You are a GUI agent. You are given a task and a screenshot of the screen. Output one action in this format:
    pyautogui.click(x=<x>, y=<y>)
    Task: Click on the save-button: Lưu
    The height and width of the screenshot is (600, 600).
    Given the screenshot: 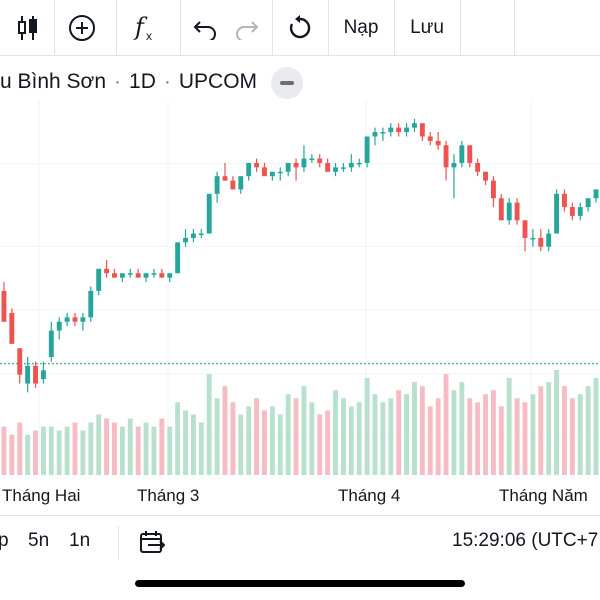 What is the action you would take?
    pyautogui.click(x=427, y=28)
    